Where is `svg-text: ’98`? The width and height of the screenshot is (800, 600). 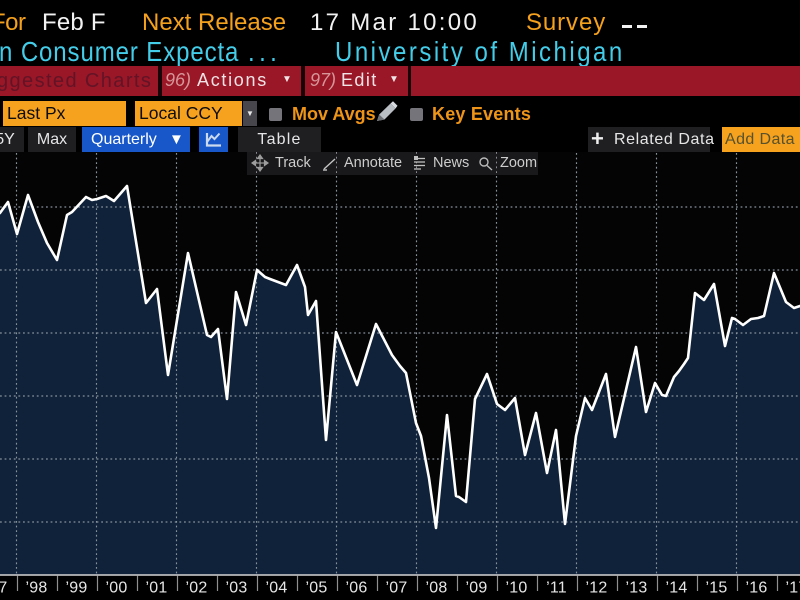 svg-text: ’98 is located at coordinates (37, 587).